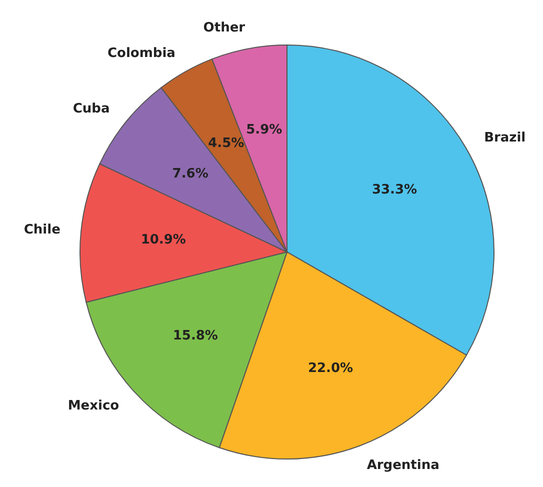 The width and height of the screenshot is (543, 487). I want to click on slice-label: Mexico, so click(94, 406).